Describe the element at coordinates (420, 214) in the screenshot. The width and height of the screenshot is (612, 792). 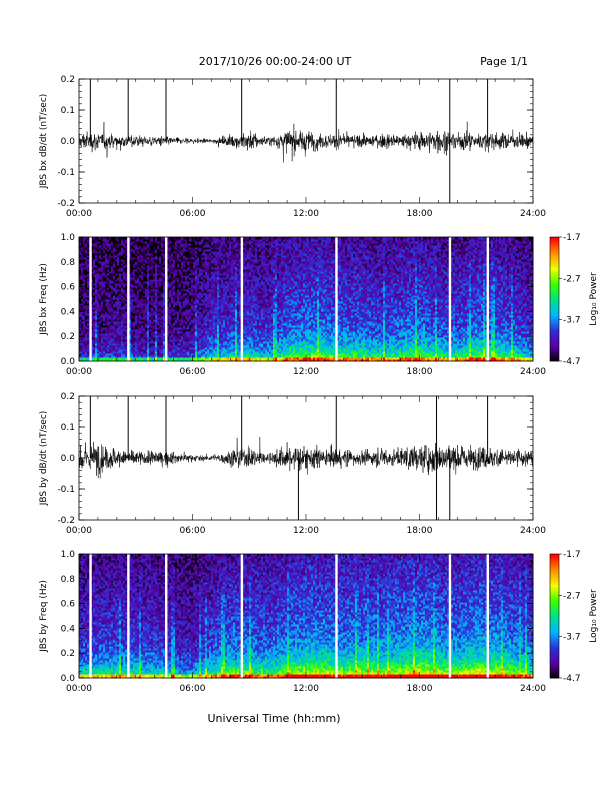
I see `x-tick-label: 18:00` at that location.